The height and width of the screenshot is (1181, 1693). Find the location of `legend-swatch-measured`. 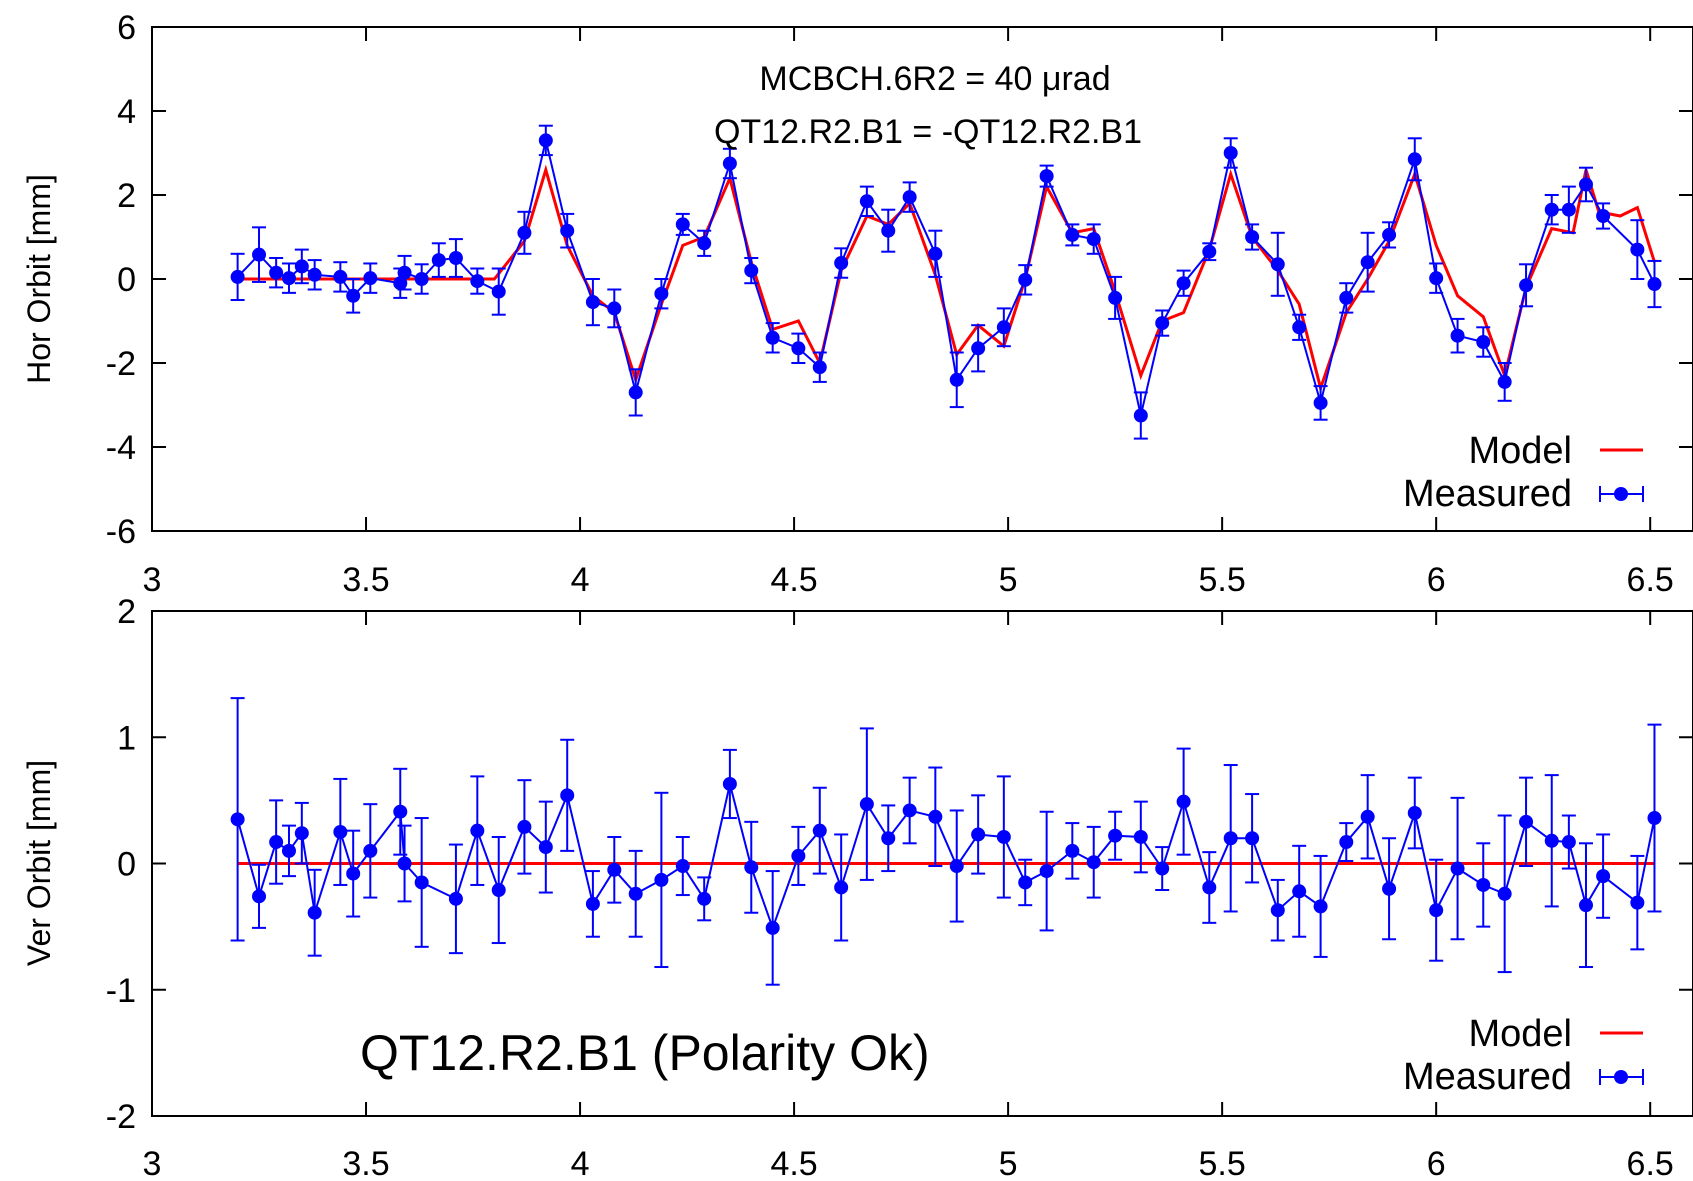

legend-swatch-measured is located at coordinates (1621, 494).